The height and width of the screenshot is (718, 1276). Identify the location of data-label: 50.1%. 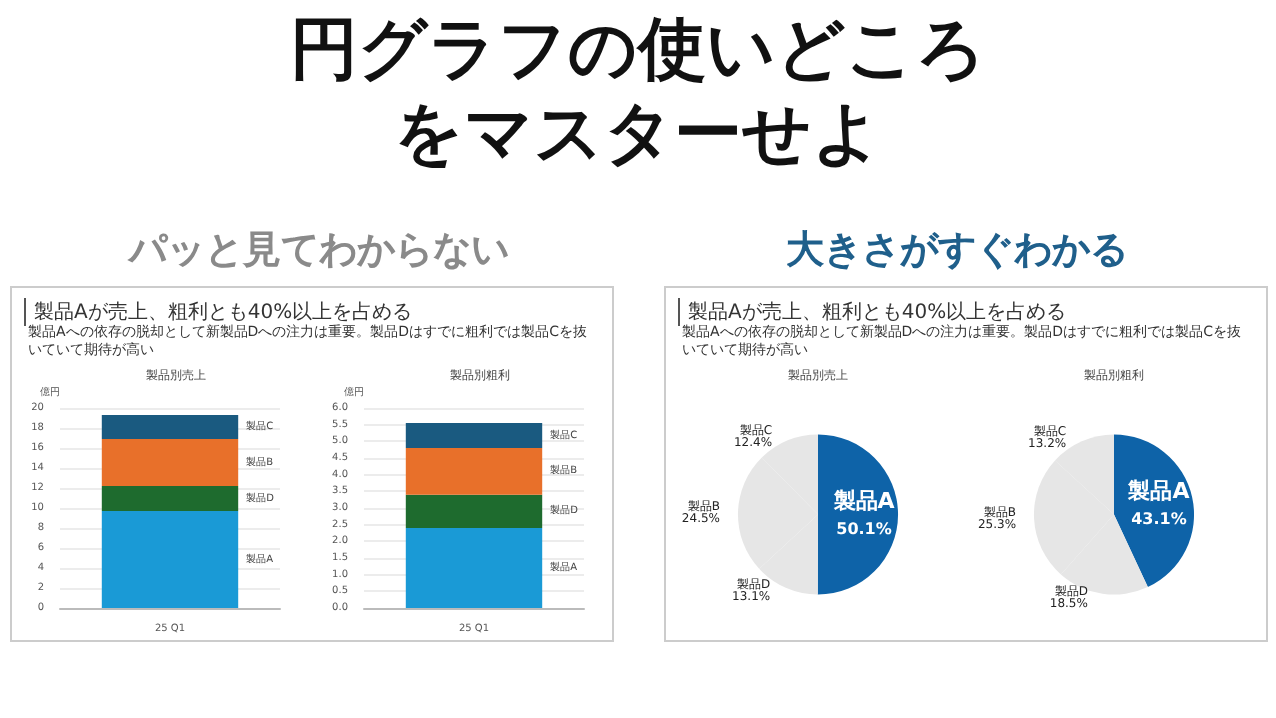
(864, 528).